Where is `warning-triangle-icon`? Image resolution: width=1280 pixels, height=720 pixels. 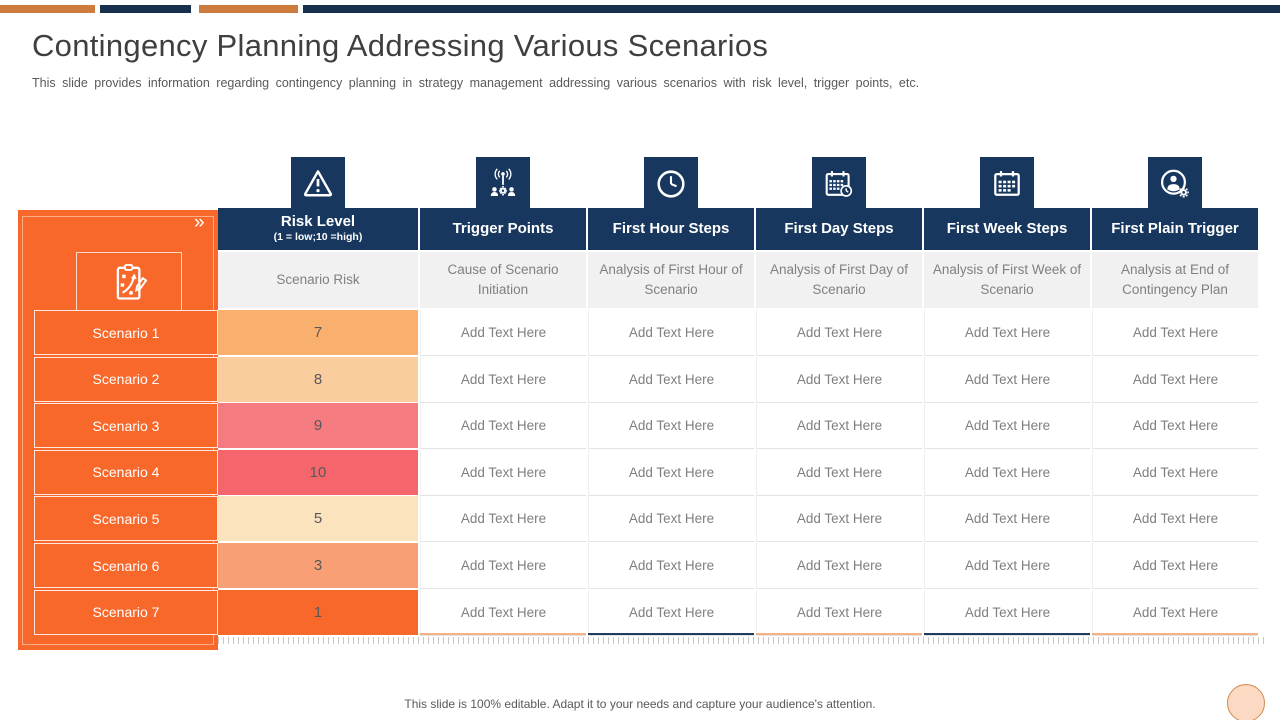 warning-triangle-icon is located at coordinates (318, 184).